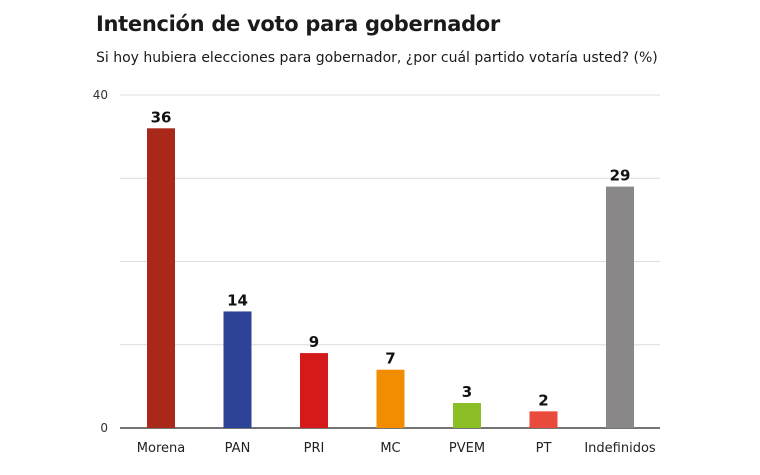 The height and width of the screenshot is (475, 760). Describe the element at coordinates (620, 307) in the screenshot. I see `bar-indefinidos` at that location.